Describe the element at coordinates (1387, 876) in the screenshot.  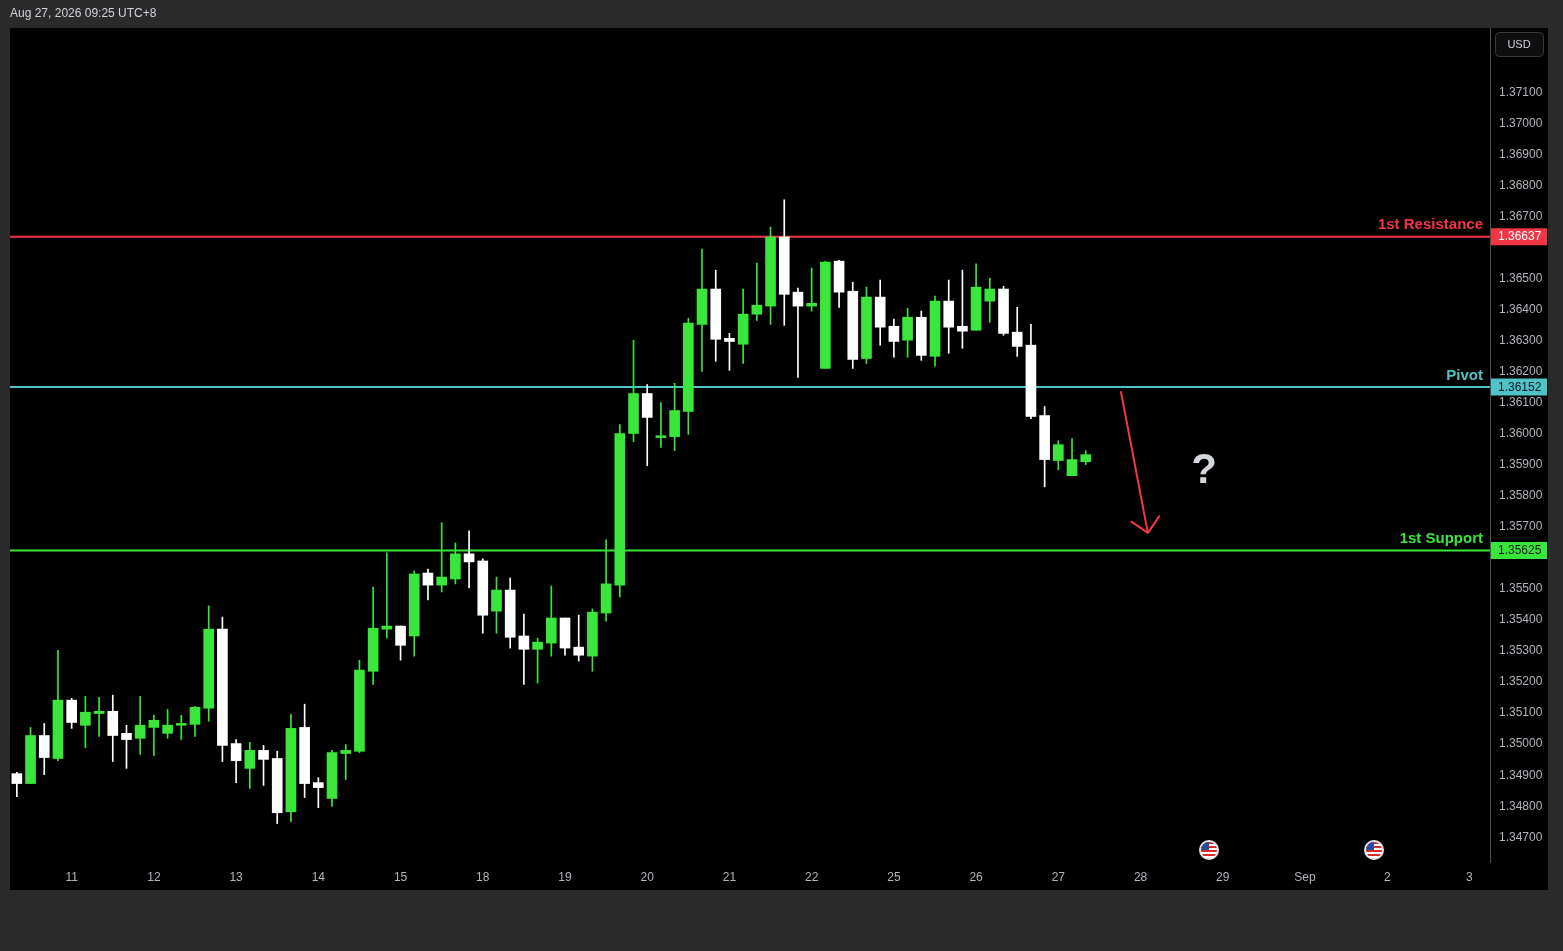
I see `x-tick-label: 2` at that location.